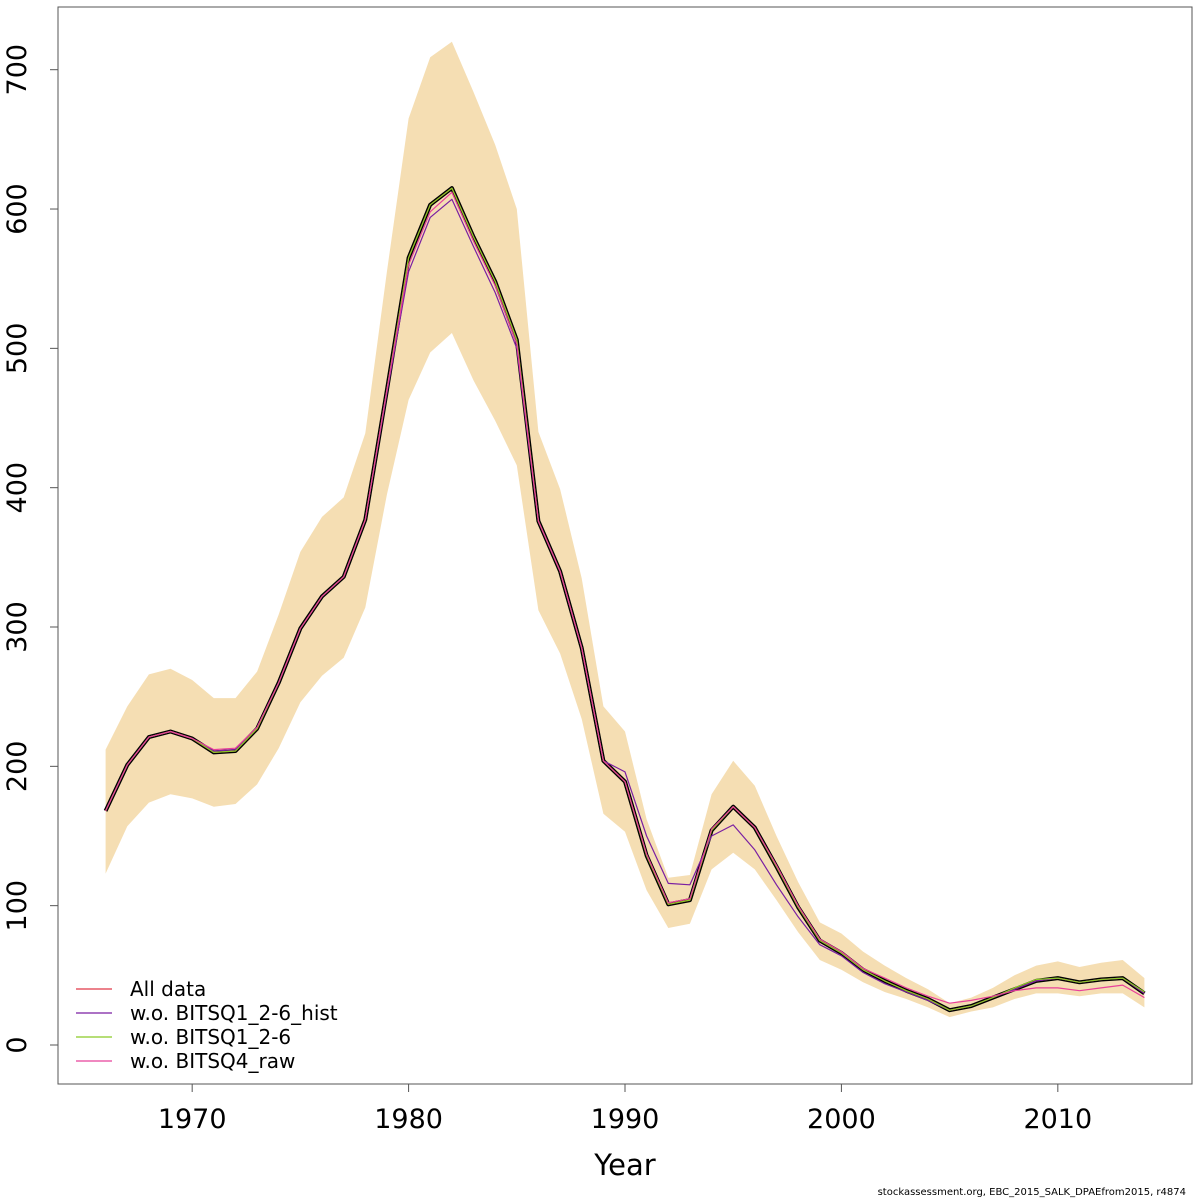  What do you see at coordinates (234, 1013) in the screenshot?
I see `legend-label: w.o. BITSQ1_2-6_hist` at bounding box center [234, 1013].